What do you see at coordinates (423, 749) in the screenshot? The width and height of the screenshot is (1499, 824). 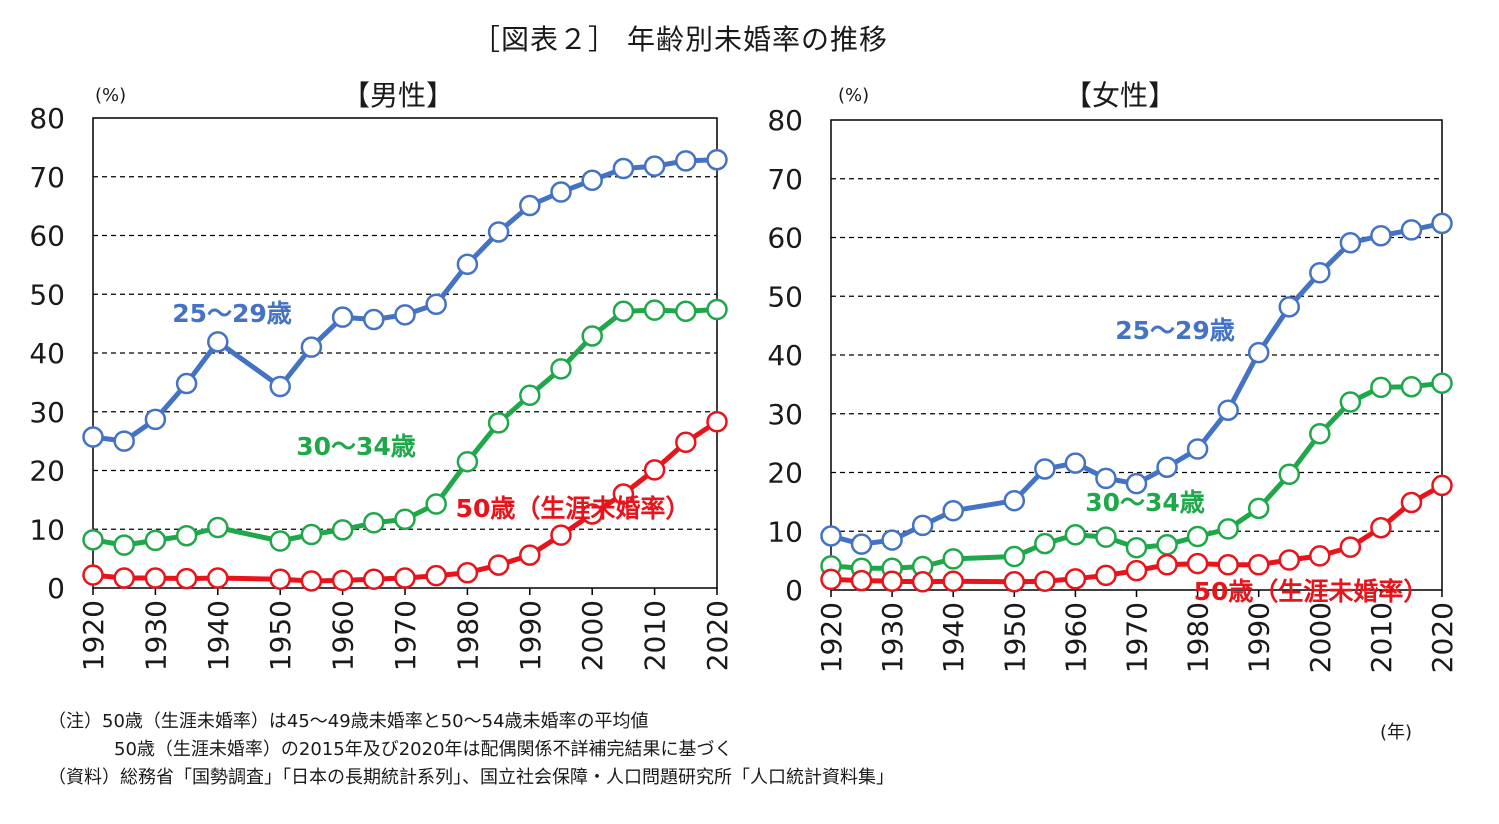 I see `note-2: 50歳（生涯未婚率）の2015年及び2020年は配偶関係不詳補完結果に基づく` at bounding box center [423, 749].